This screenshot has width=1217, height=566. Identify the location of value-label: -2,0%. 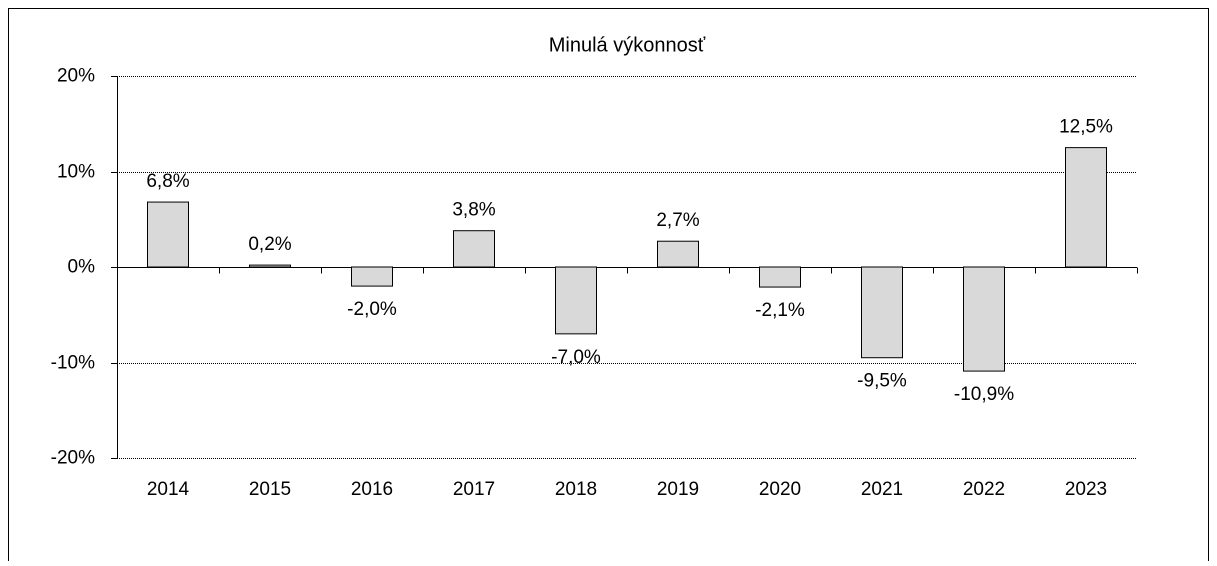
(372, 309).